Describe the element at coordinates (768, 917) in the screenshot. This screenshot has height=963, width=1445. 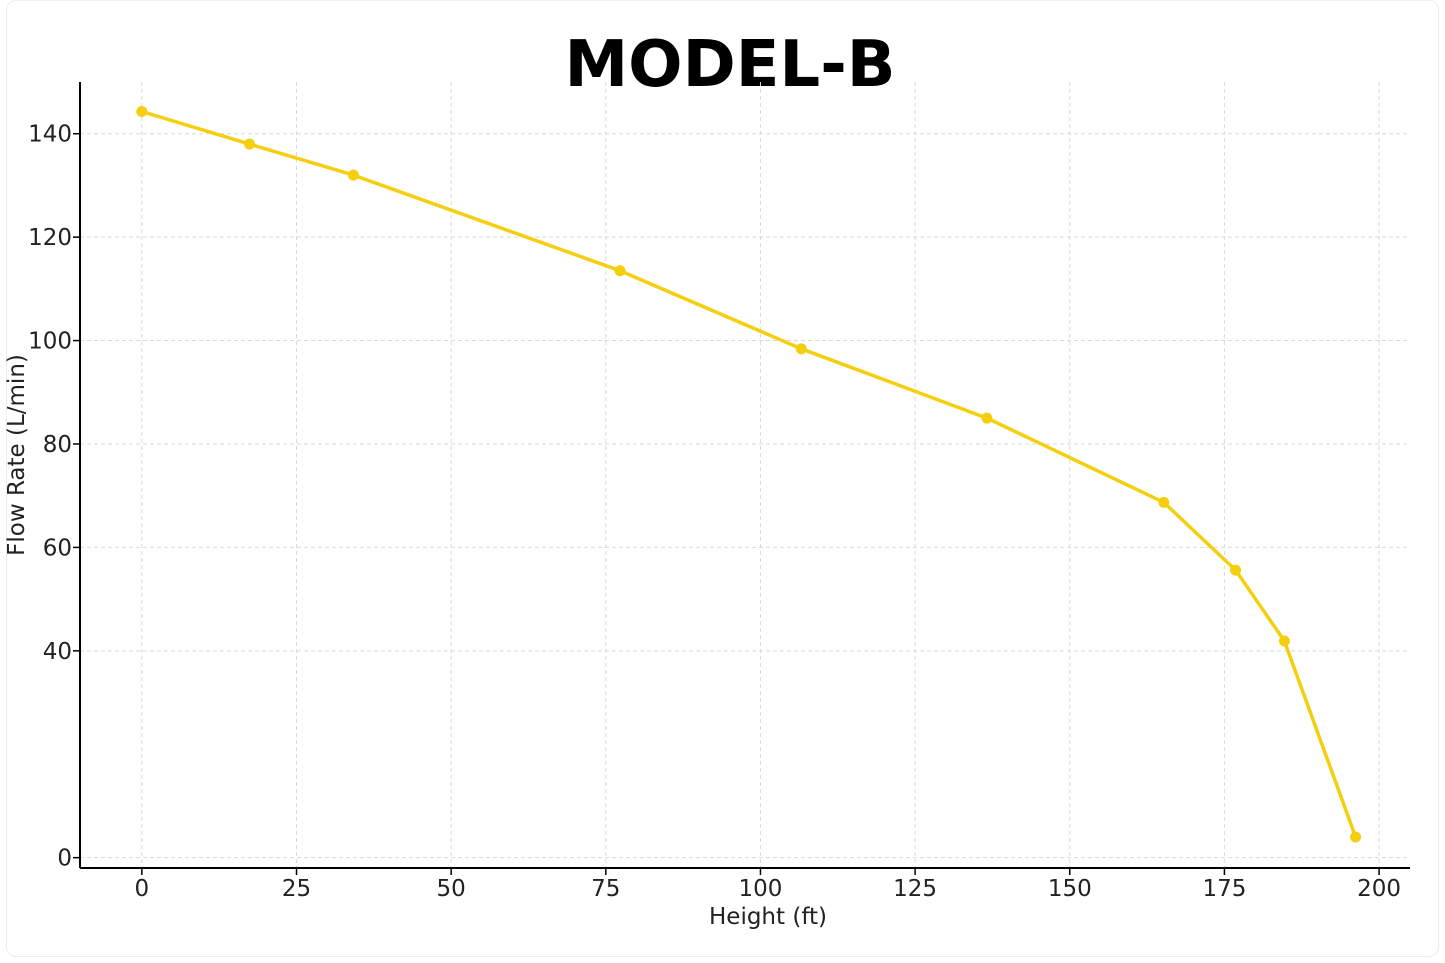
I see `x-axis-label: Height (ft)` at that location.